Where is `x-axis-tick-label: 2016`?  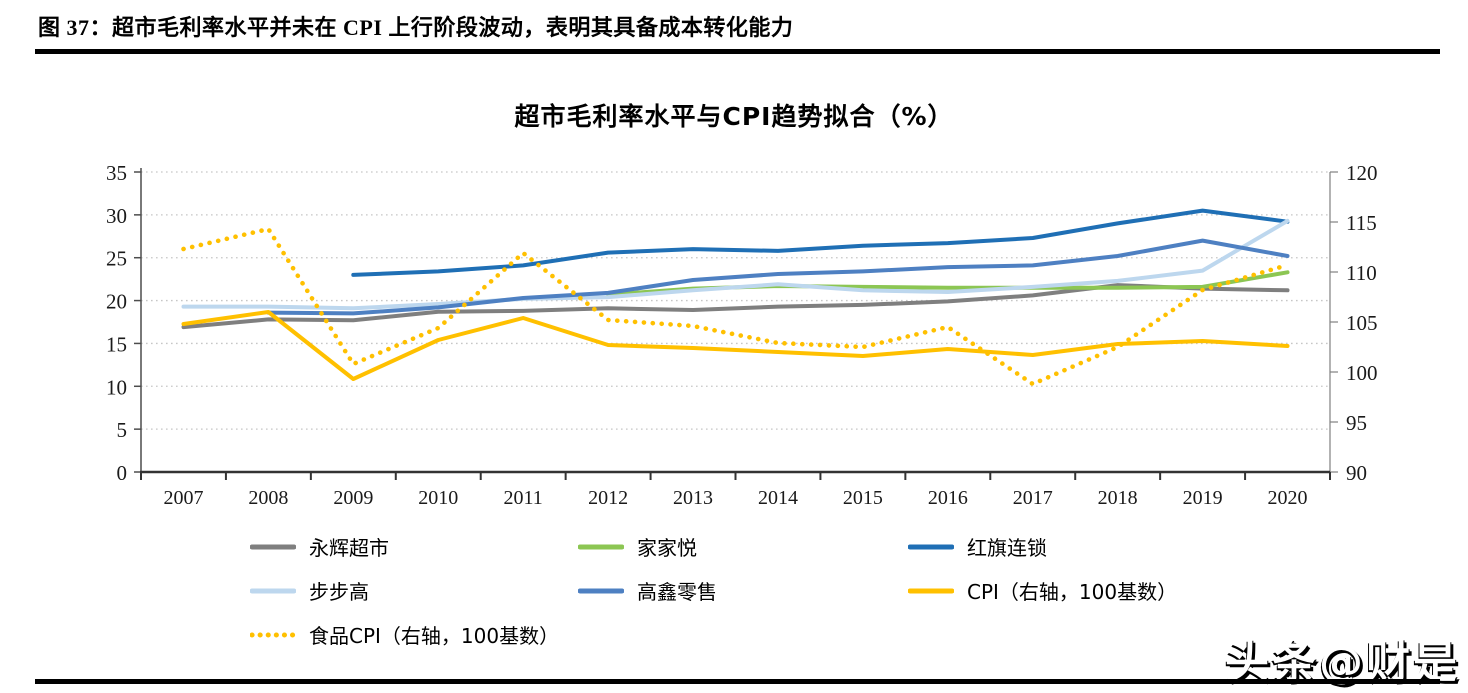 x-axis-tick-label: 2016 is located at coordinates (948, 498).